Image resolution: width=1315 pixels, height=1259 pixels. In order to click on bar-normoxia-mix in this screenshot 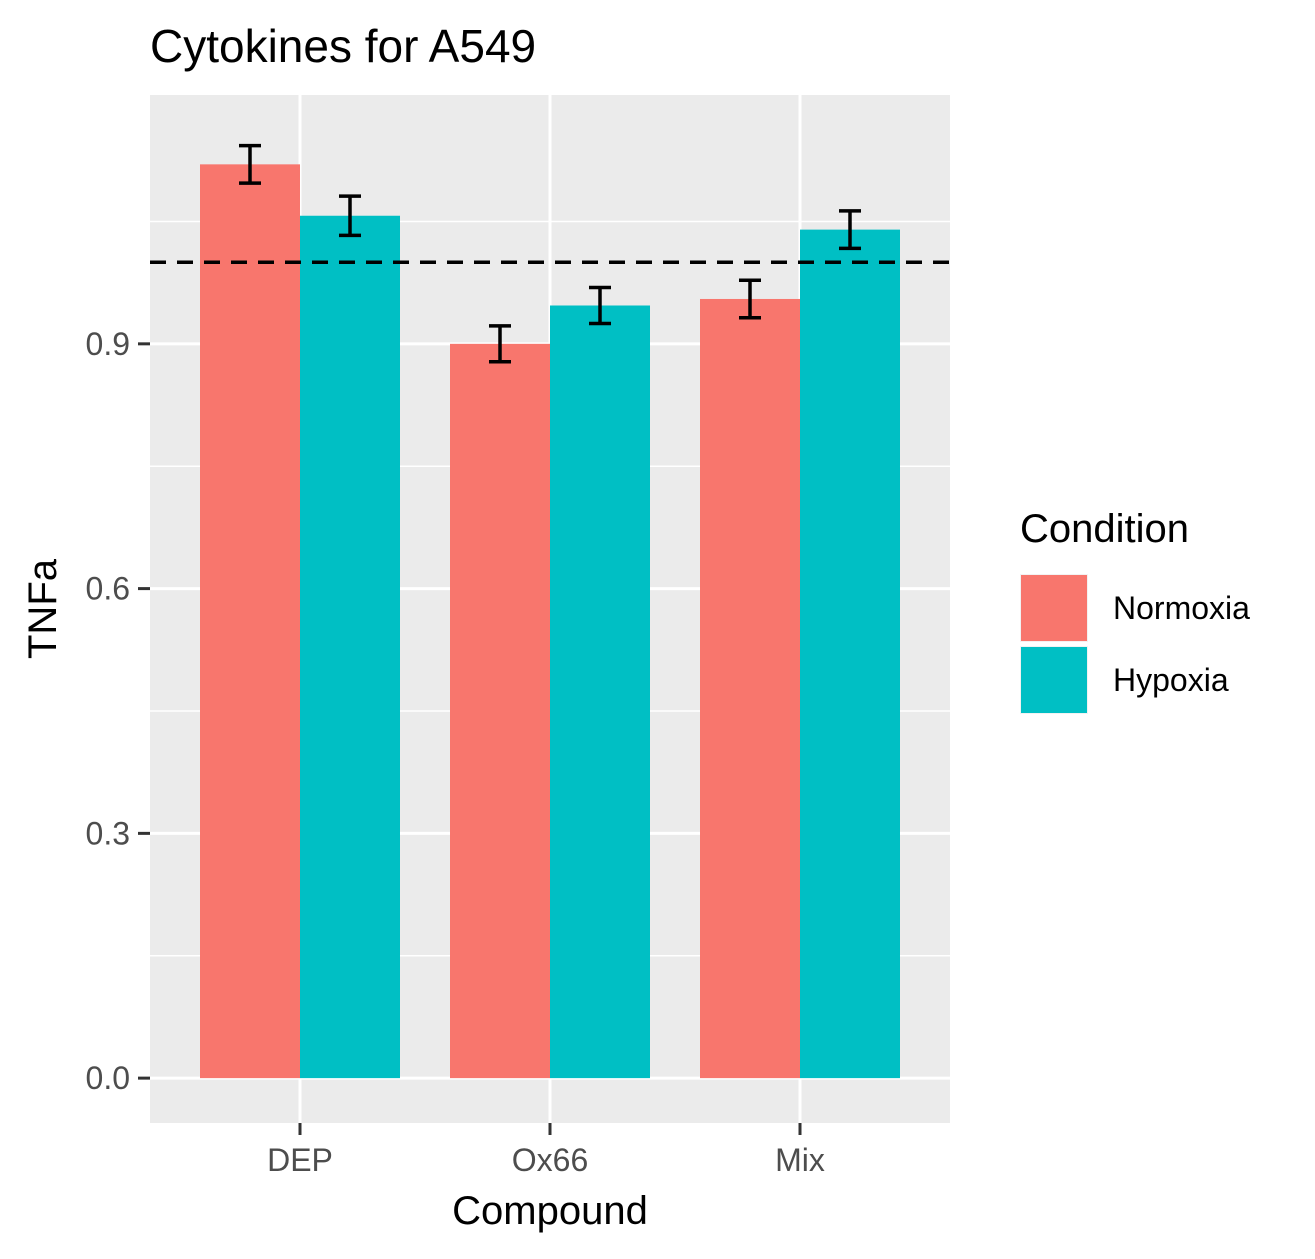, I will do `click(750, 688)`.